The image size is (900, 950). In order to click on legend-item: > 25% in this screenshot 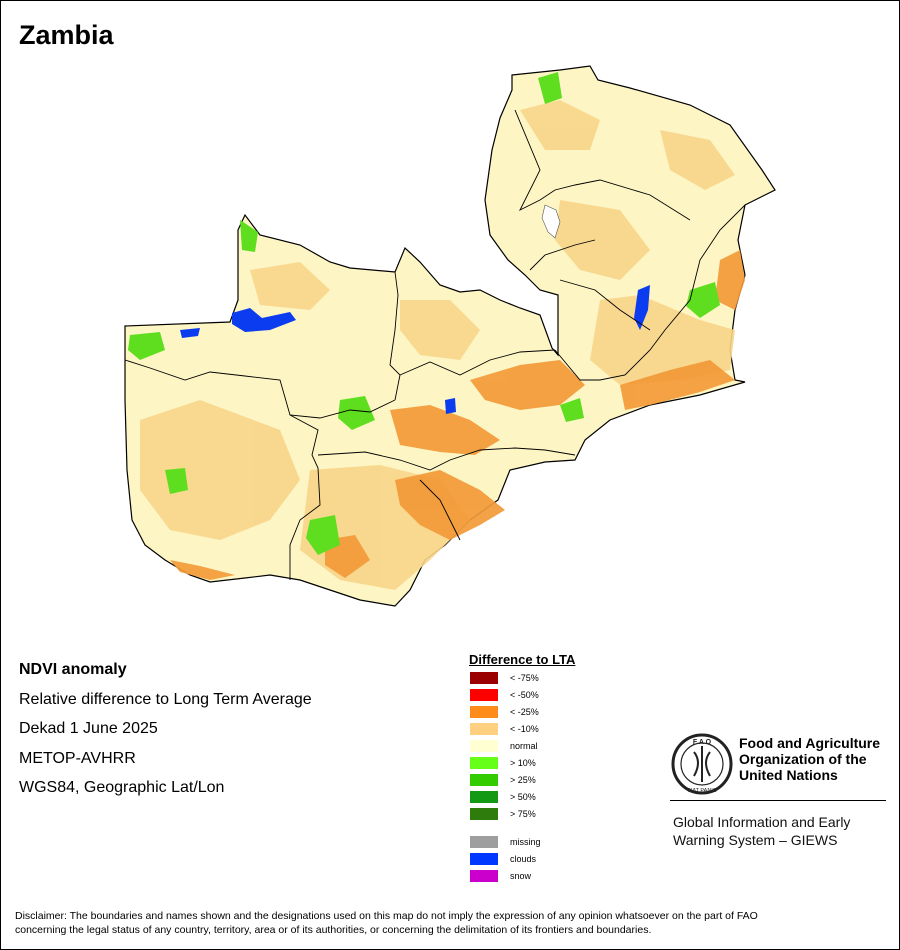, I will do `click(530, 781)`.